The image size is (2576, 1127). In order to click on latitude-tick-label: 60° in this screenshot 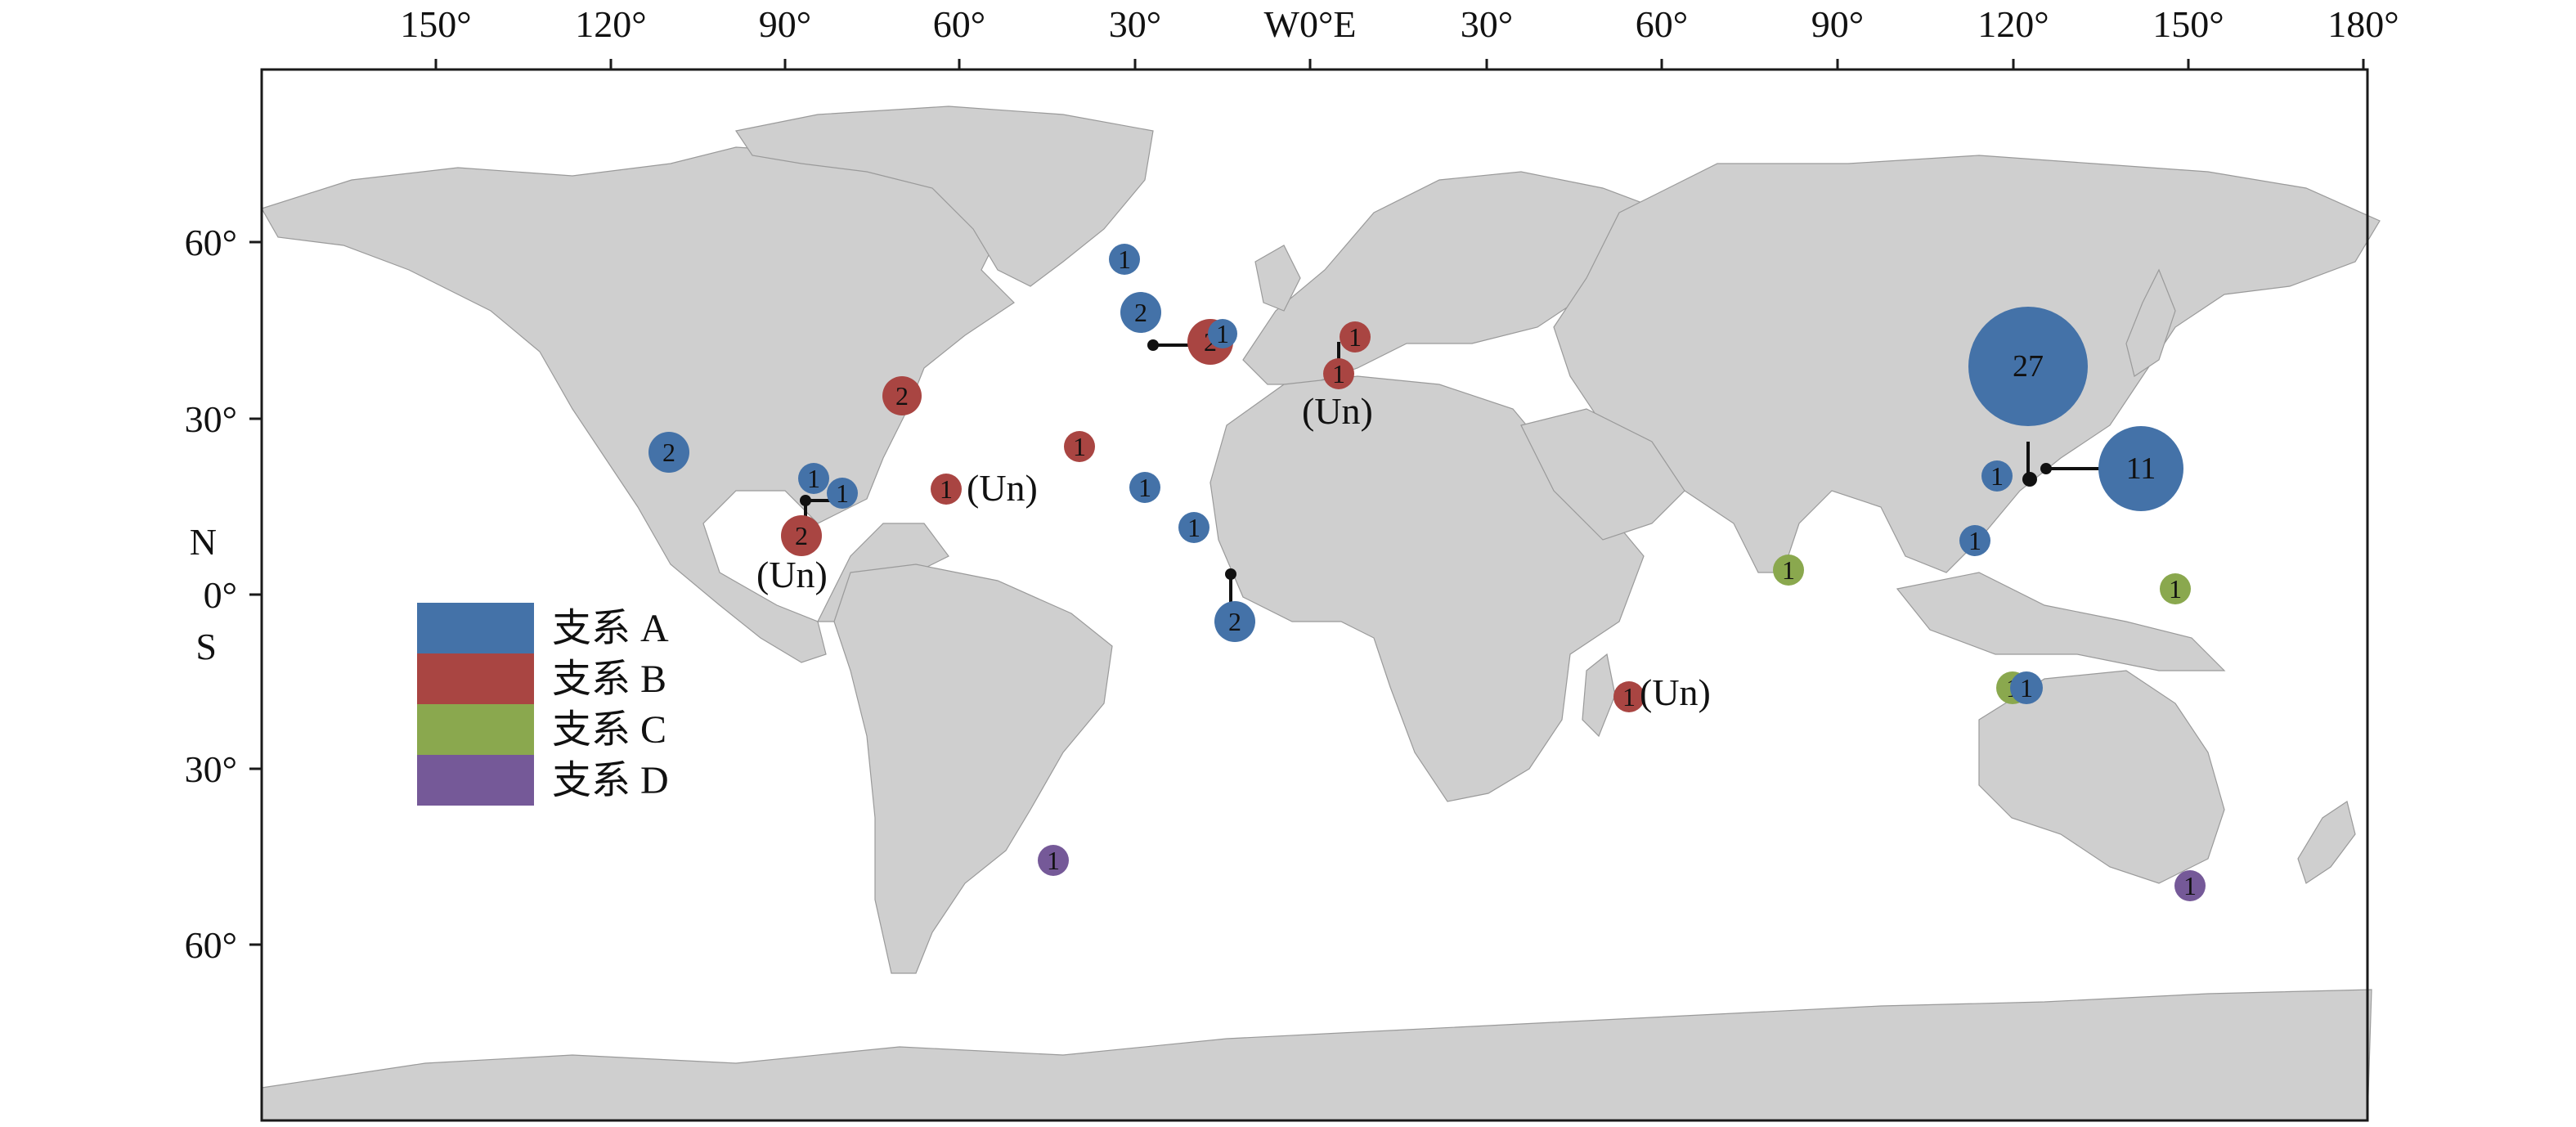, I will do `click(211, 242)`.